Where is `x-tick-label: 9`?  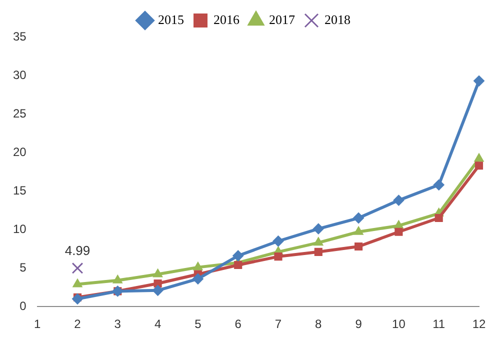 x-tick-label: 9 is located at coordinates (358, 324).